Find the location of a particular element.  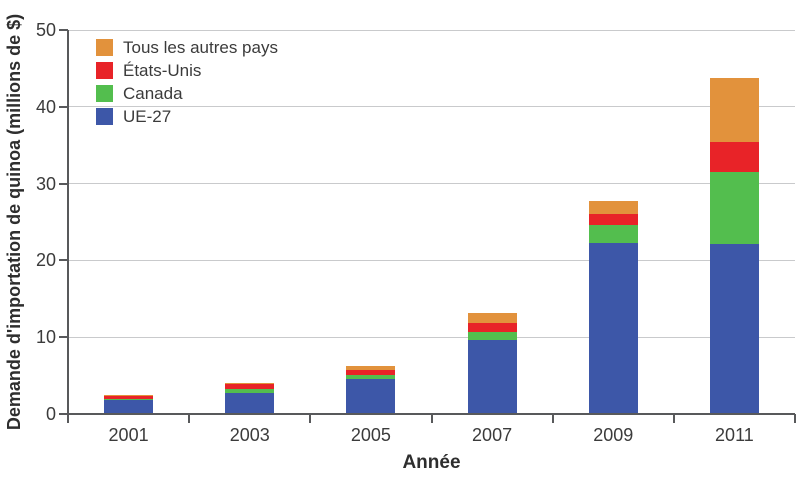

y-axis-line is located at coordinates (68, 222).